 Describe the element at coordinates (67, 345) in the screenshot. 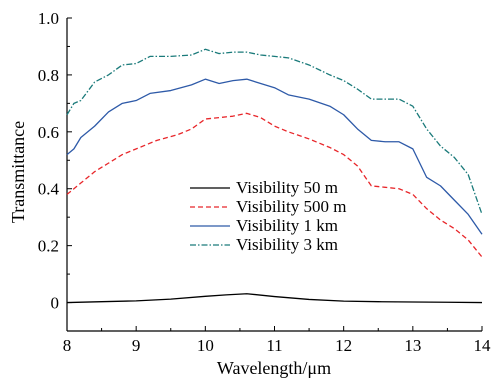

I see `x-tick-label: 8` at that location.